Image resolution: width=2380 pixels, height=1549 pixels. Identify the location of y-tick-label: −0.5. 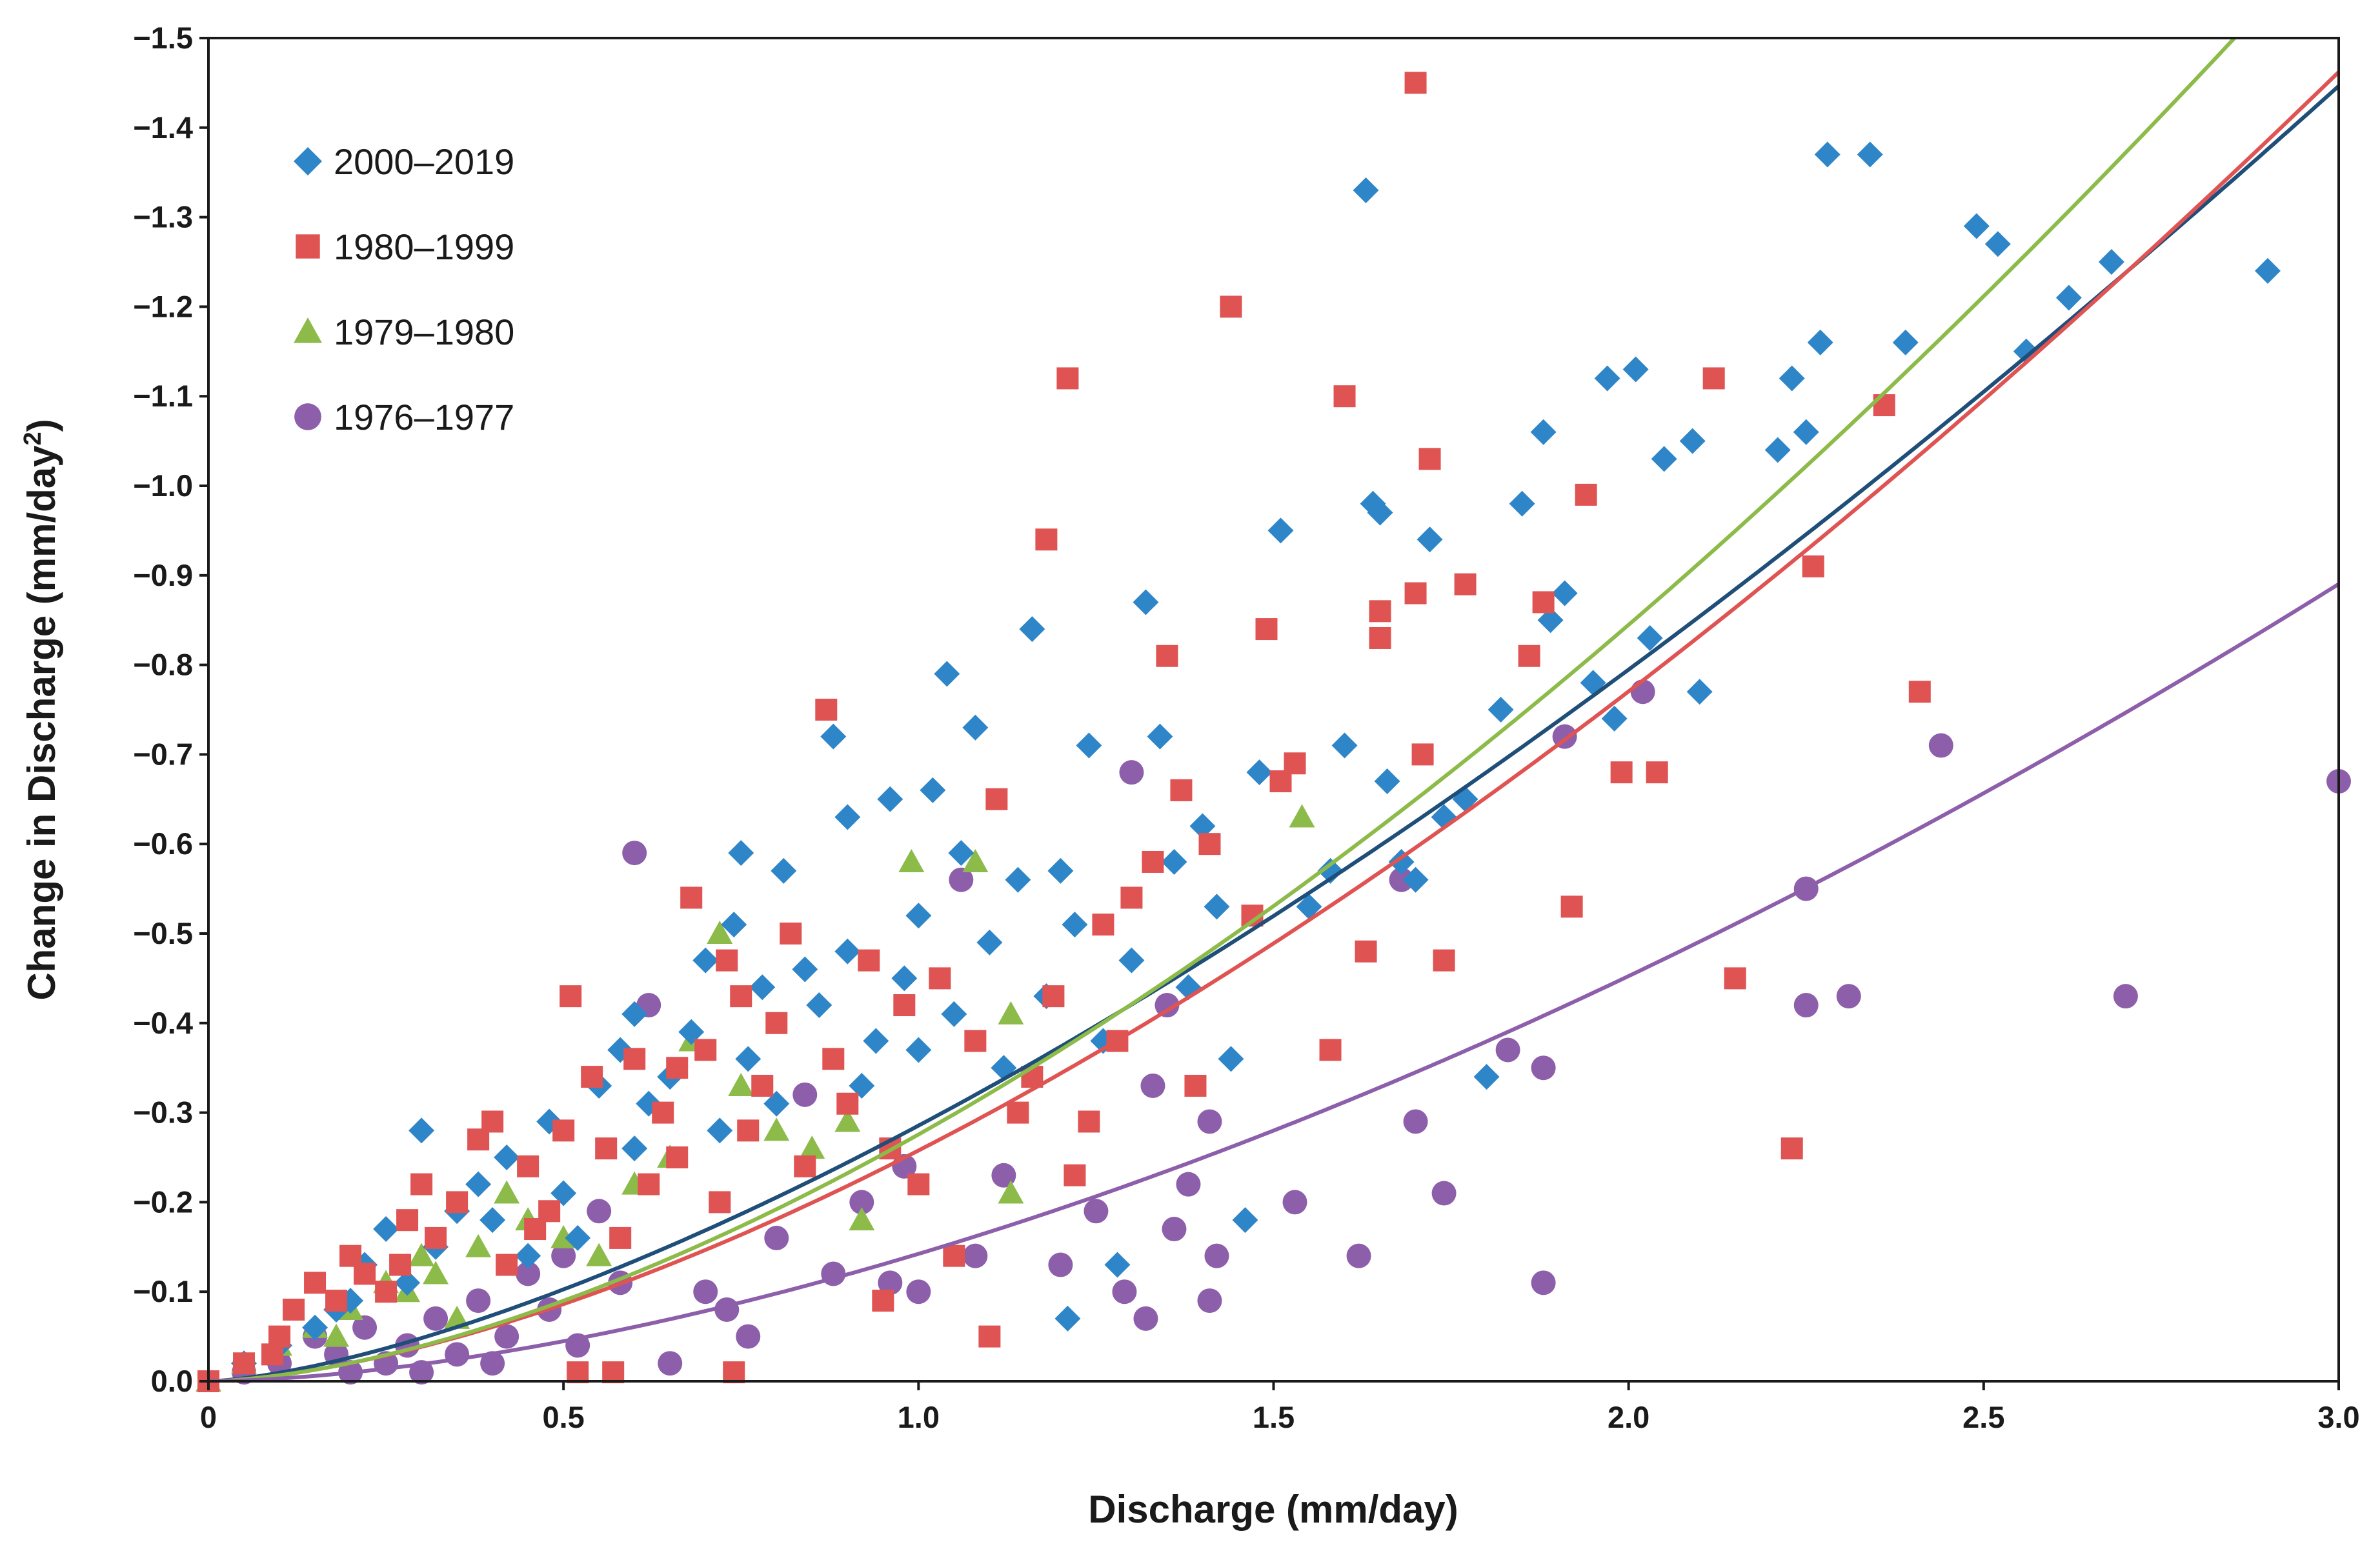
(163, 933).